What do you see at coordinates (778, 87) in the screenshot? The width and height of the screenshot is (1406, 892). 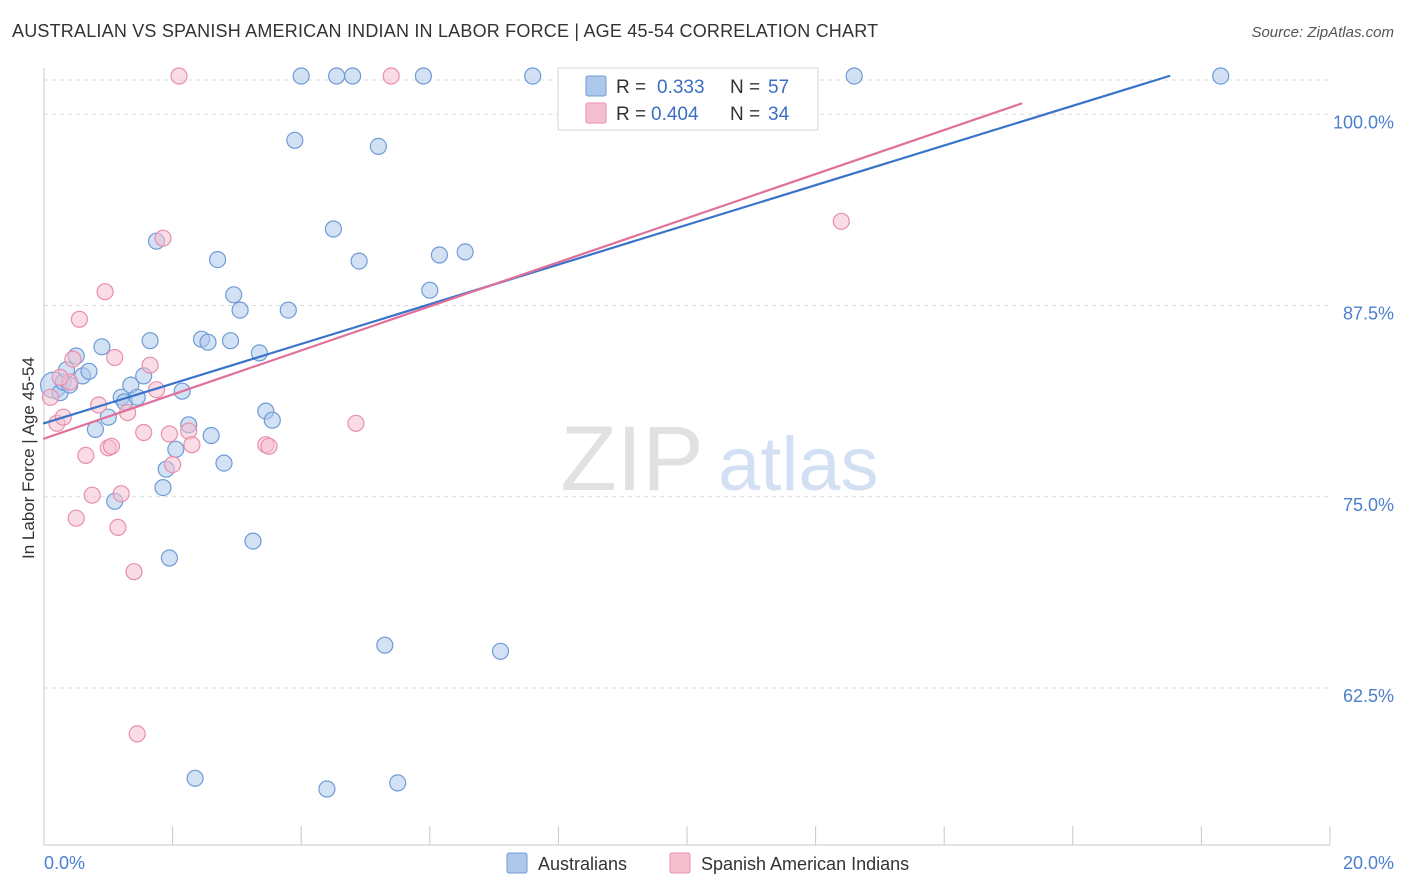 I see `stats-legend-n-value-australians: 57` at bounding box center [778, 87].